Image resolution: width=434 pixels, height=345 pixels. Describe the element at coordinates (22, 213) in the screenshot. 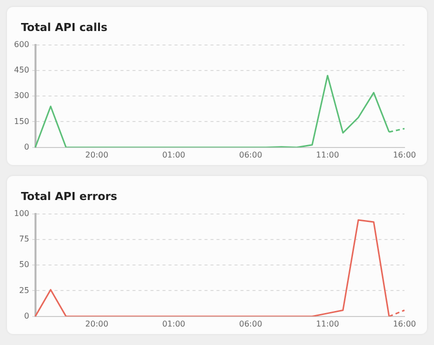

I see `y-tick-label: 100` at that location.